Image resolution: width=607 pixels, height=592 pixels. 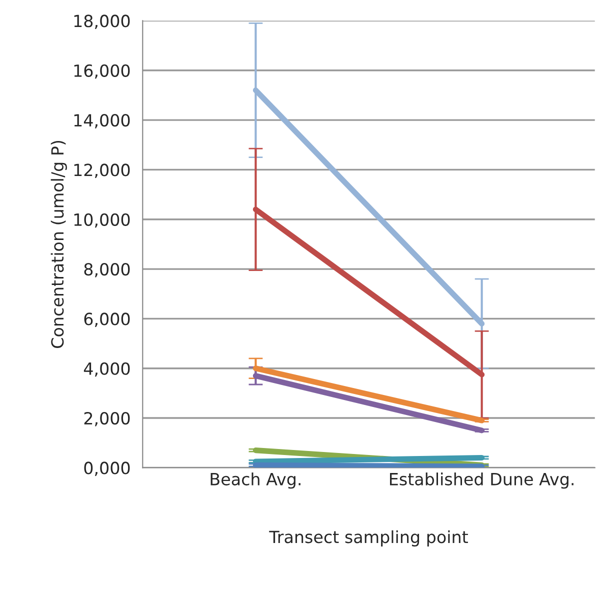 What do you see at coordinates (58, 244) in the screenshot?
I see `y-axis-title: Concentration (umol/g P)` at bounding box center [58, 244].